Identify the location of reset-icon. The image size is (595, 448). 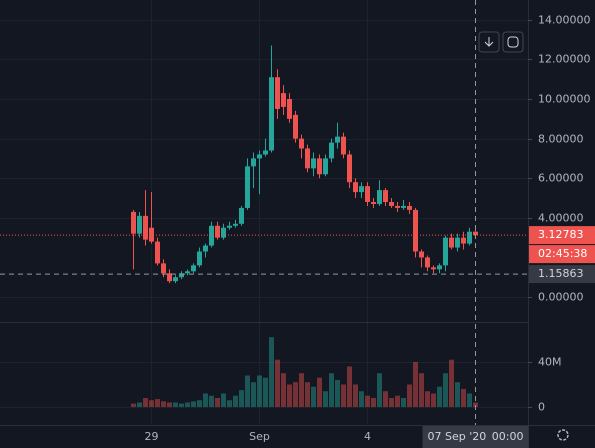
(513, 42).